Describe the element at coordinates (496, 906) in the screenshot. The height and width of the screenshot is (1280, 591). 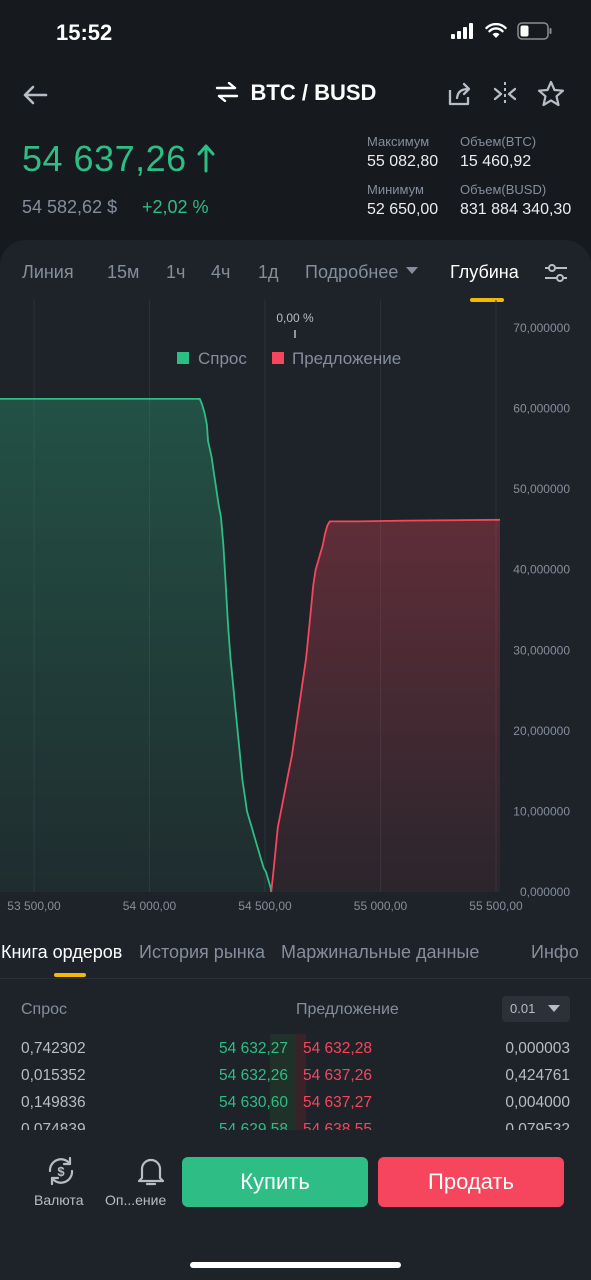
I see `x-tick-label: 55 500,00` at that location.